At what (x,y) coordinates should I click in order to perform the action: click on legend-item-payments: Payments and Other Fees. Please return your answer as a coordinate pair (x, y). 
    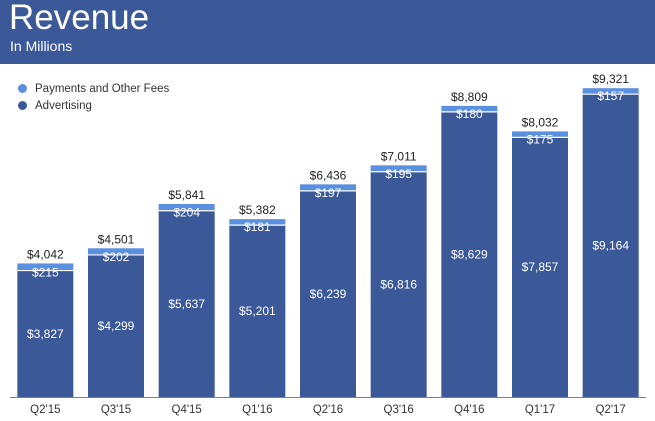
    Looking at the image, I should click on (93, 88).